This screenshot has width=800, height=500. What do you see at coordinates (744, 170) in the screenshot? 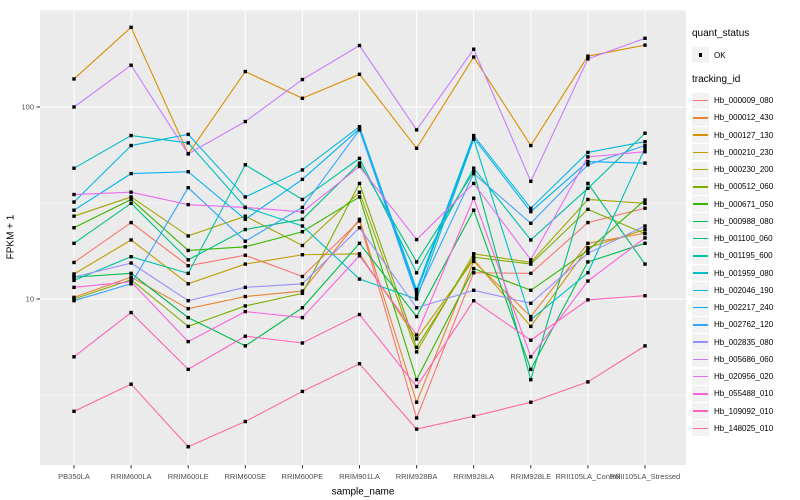
I see `legend-entry-label: Hb_000230_200` at bounding box center [744, 170].